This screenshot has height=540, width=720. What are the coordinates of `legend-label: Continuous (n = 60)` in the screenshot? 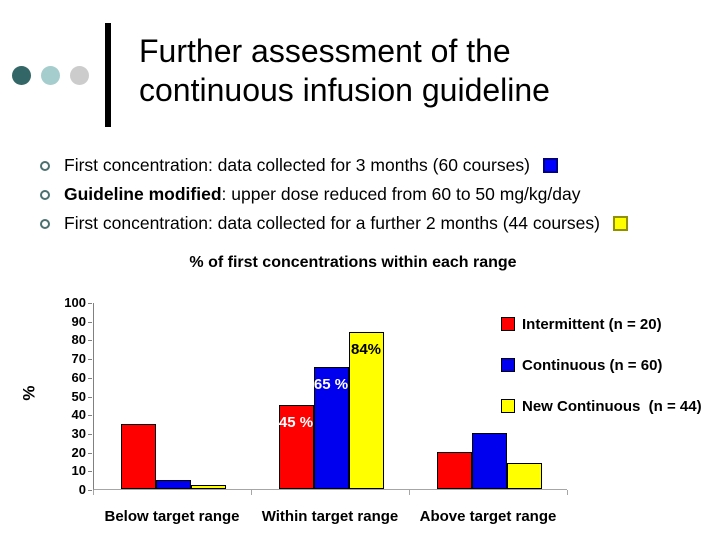 It's located at (592, 365).